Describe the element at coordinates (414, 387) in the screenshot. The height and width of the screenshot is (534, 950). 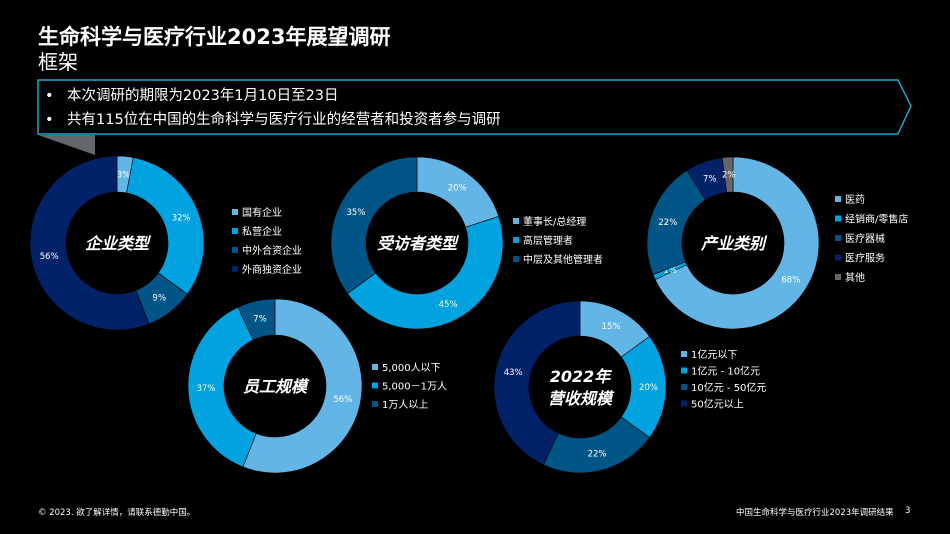
I see `legend-label: 5,000－1万人` at that location.